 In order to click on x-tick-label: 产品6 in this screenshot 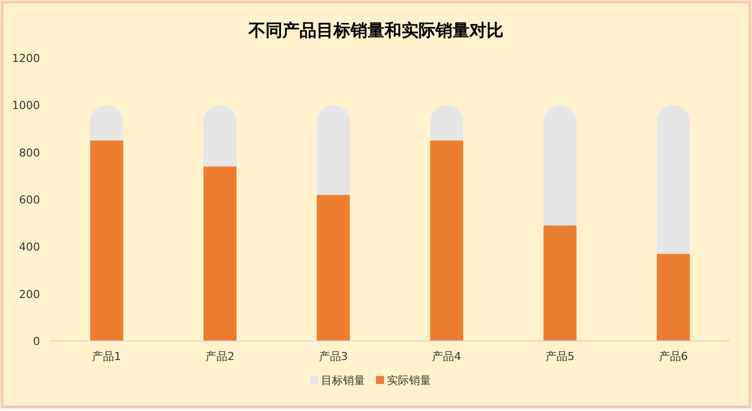, I will do `click(673, 356)`.